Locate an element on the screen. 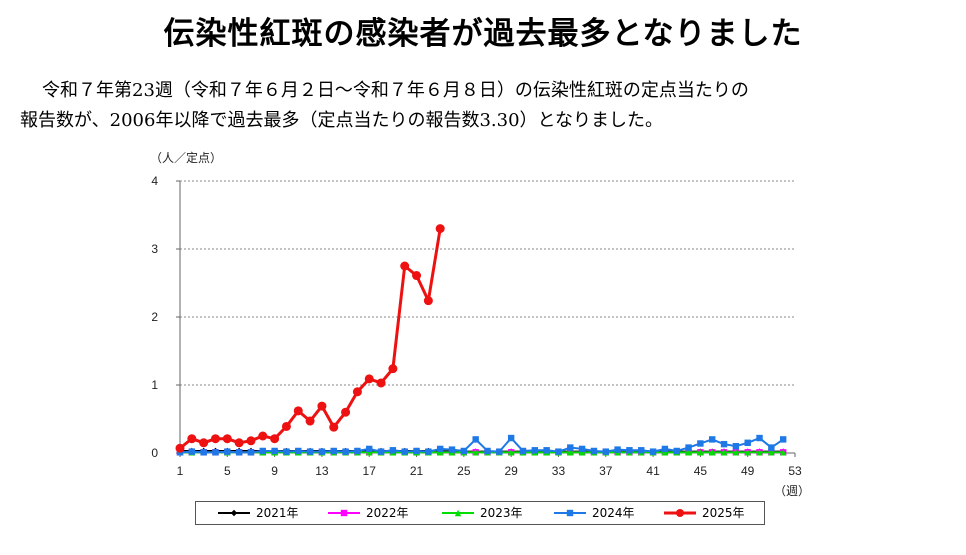  data-point-2023-w35 is located at coordinates (582, 452).